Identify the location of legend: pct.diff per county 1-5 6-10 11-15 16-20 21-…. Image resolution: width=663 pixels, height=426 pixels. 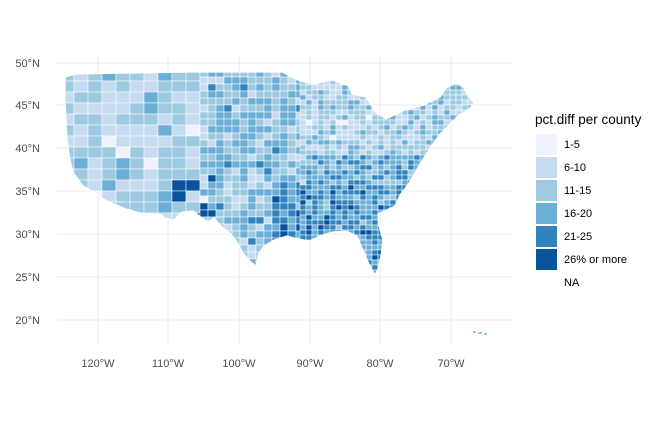
(597, 203).